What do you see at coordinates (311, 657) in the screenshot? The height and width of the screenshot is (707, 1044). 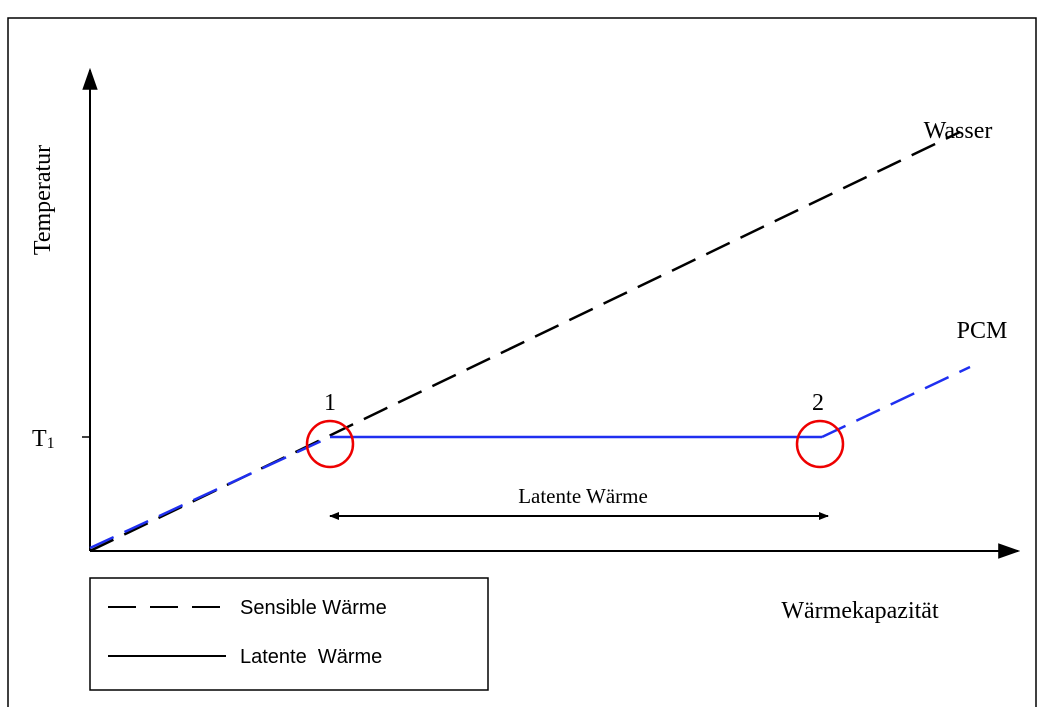 I see `legend-label: Latente Wärme` at bounding box center [311, 657].